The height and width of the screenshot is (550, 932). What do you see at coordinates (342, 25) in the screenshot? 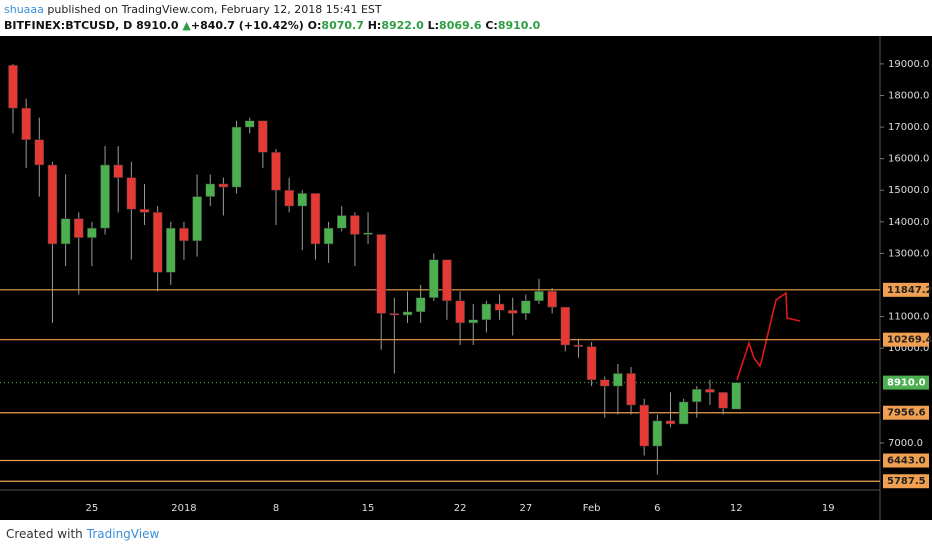
I see `open-value: 8070.7` at bounding box center [342, 25].